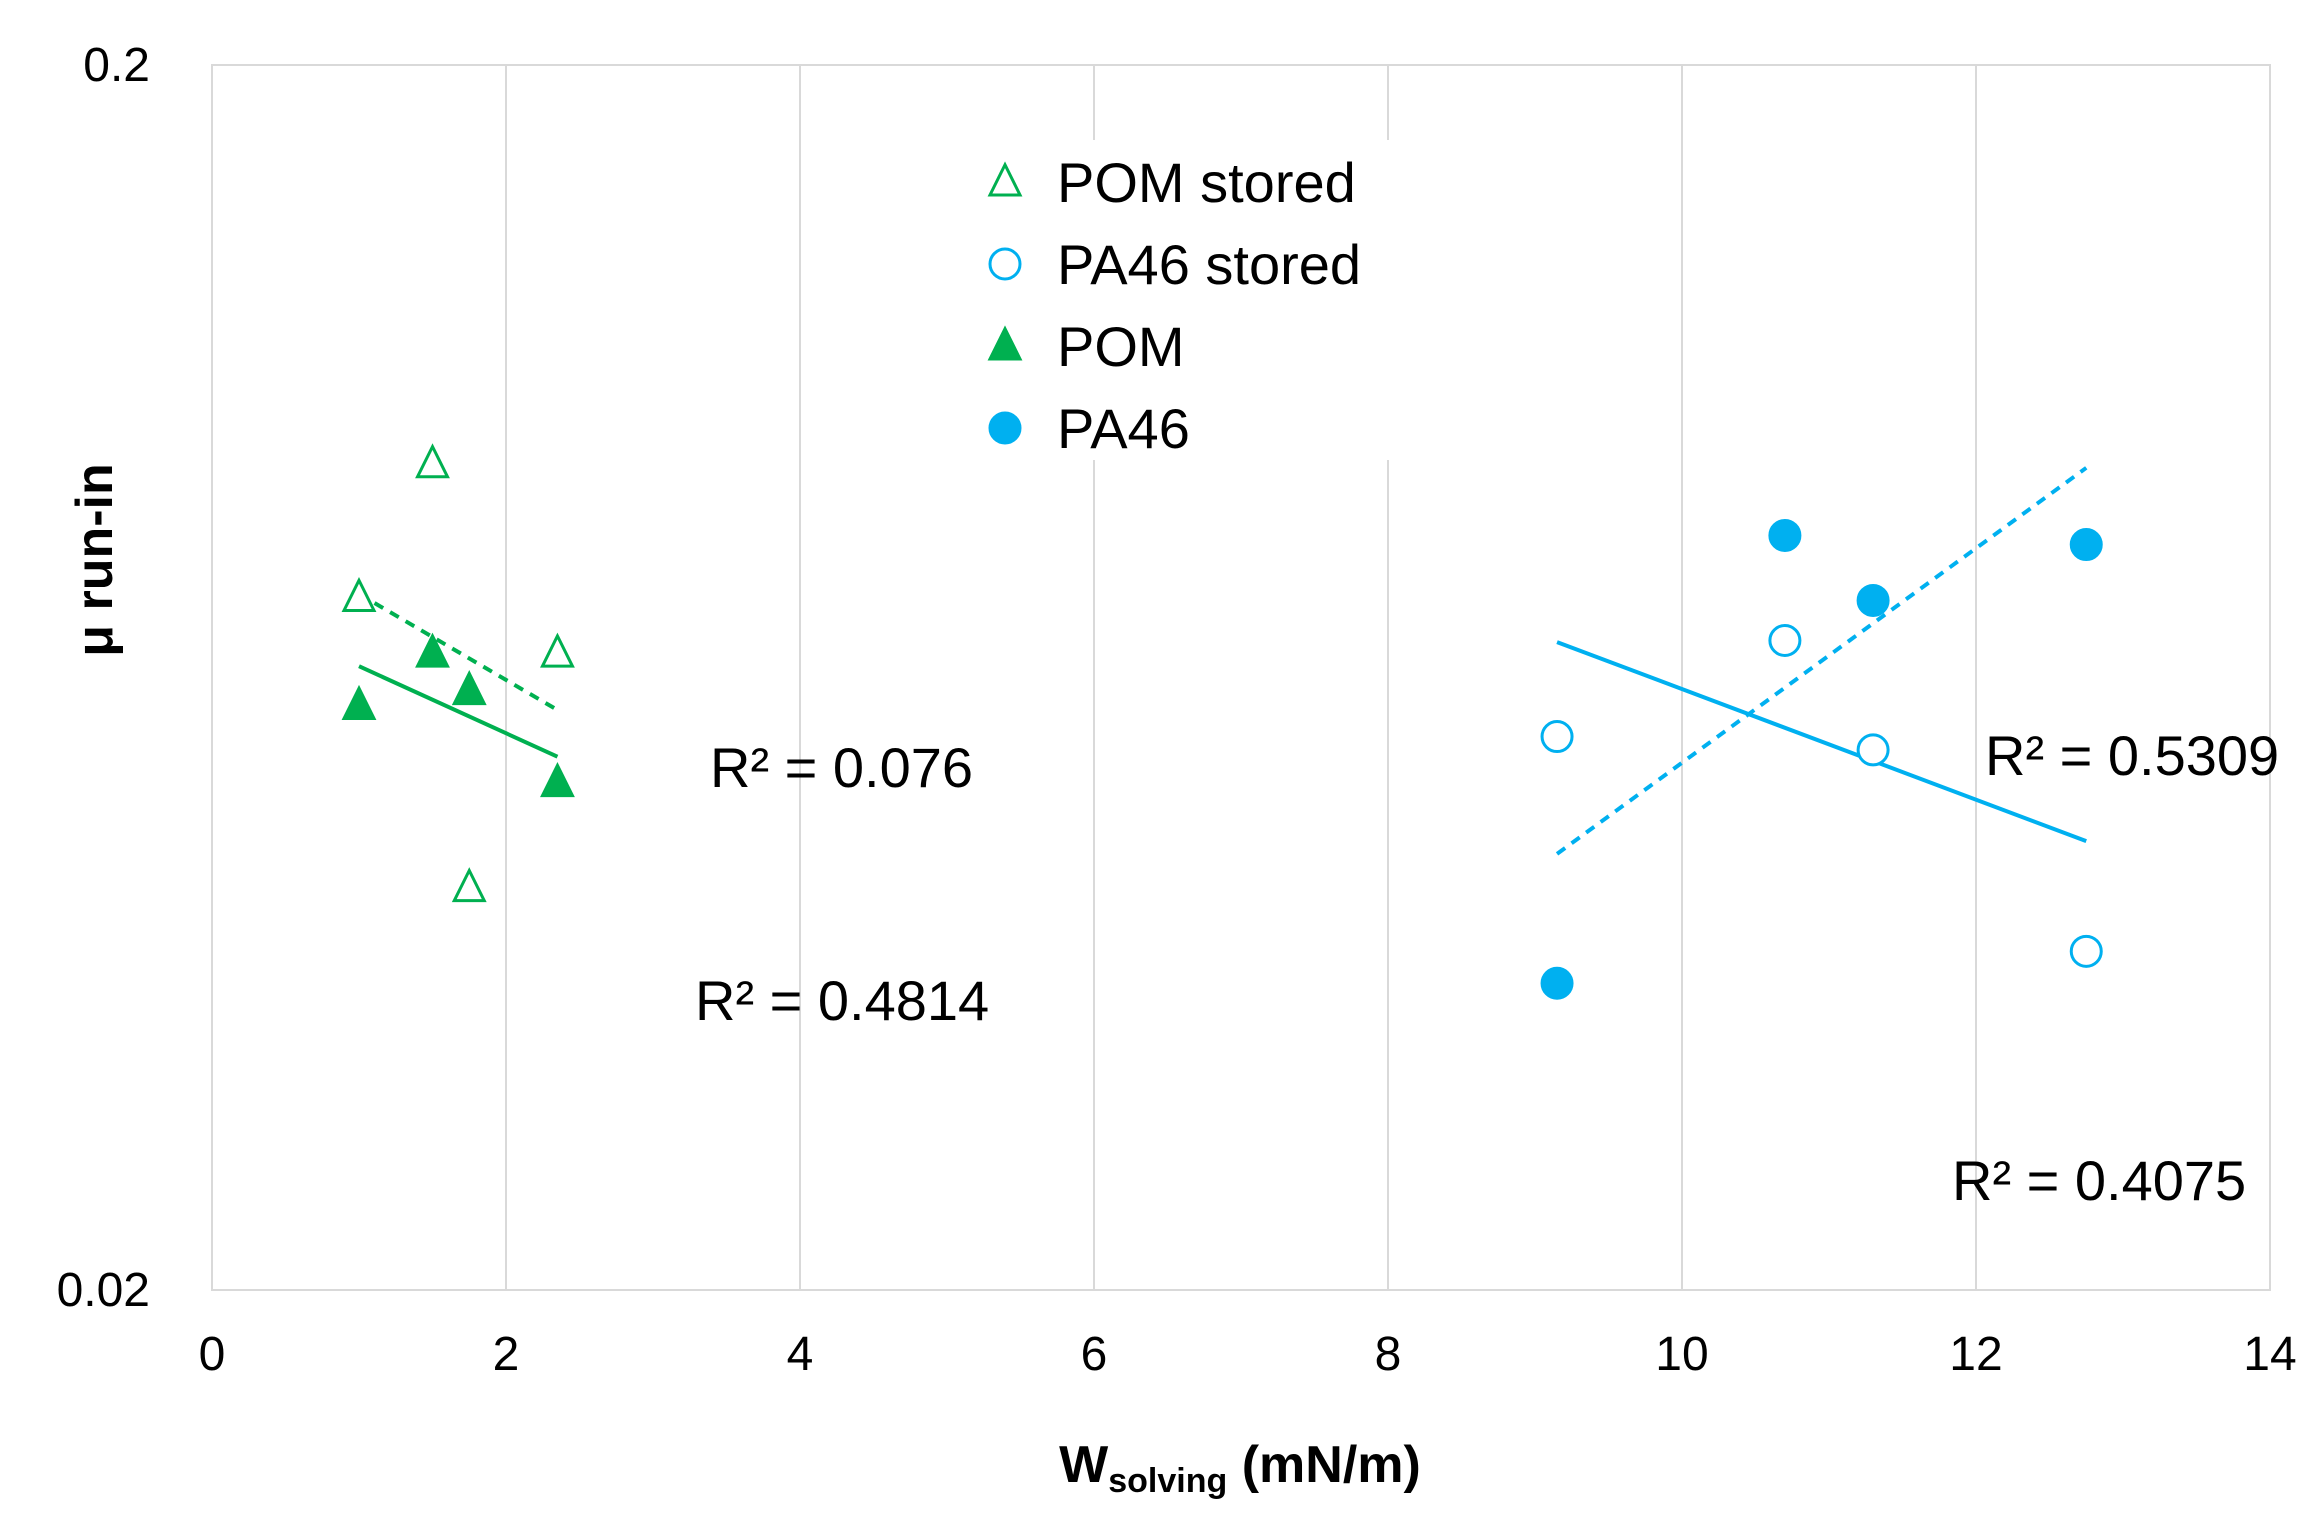 Image resolution: width=2320 pixels, height=1532 pixels. What do you see at coordinates (458, 652) in the screenshot?
I see `trendline-pom-stored` at bounding box center [458, 652].